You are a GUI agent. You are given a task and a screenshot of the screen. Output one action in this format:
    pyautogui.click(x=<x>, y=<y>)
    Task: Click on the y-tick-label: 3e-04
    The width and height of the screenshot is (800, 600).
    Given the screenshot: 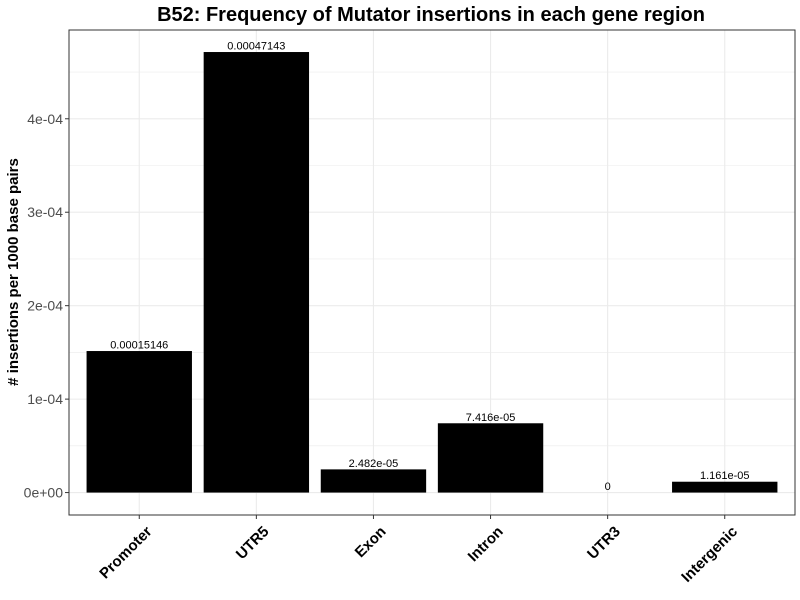 What is the action you would take?
    pyautogui.click(x=45, y=212)
    